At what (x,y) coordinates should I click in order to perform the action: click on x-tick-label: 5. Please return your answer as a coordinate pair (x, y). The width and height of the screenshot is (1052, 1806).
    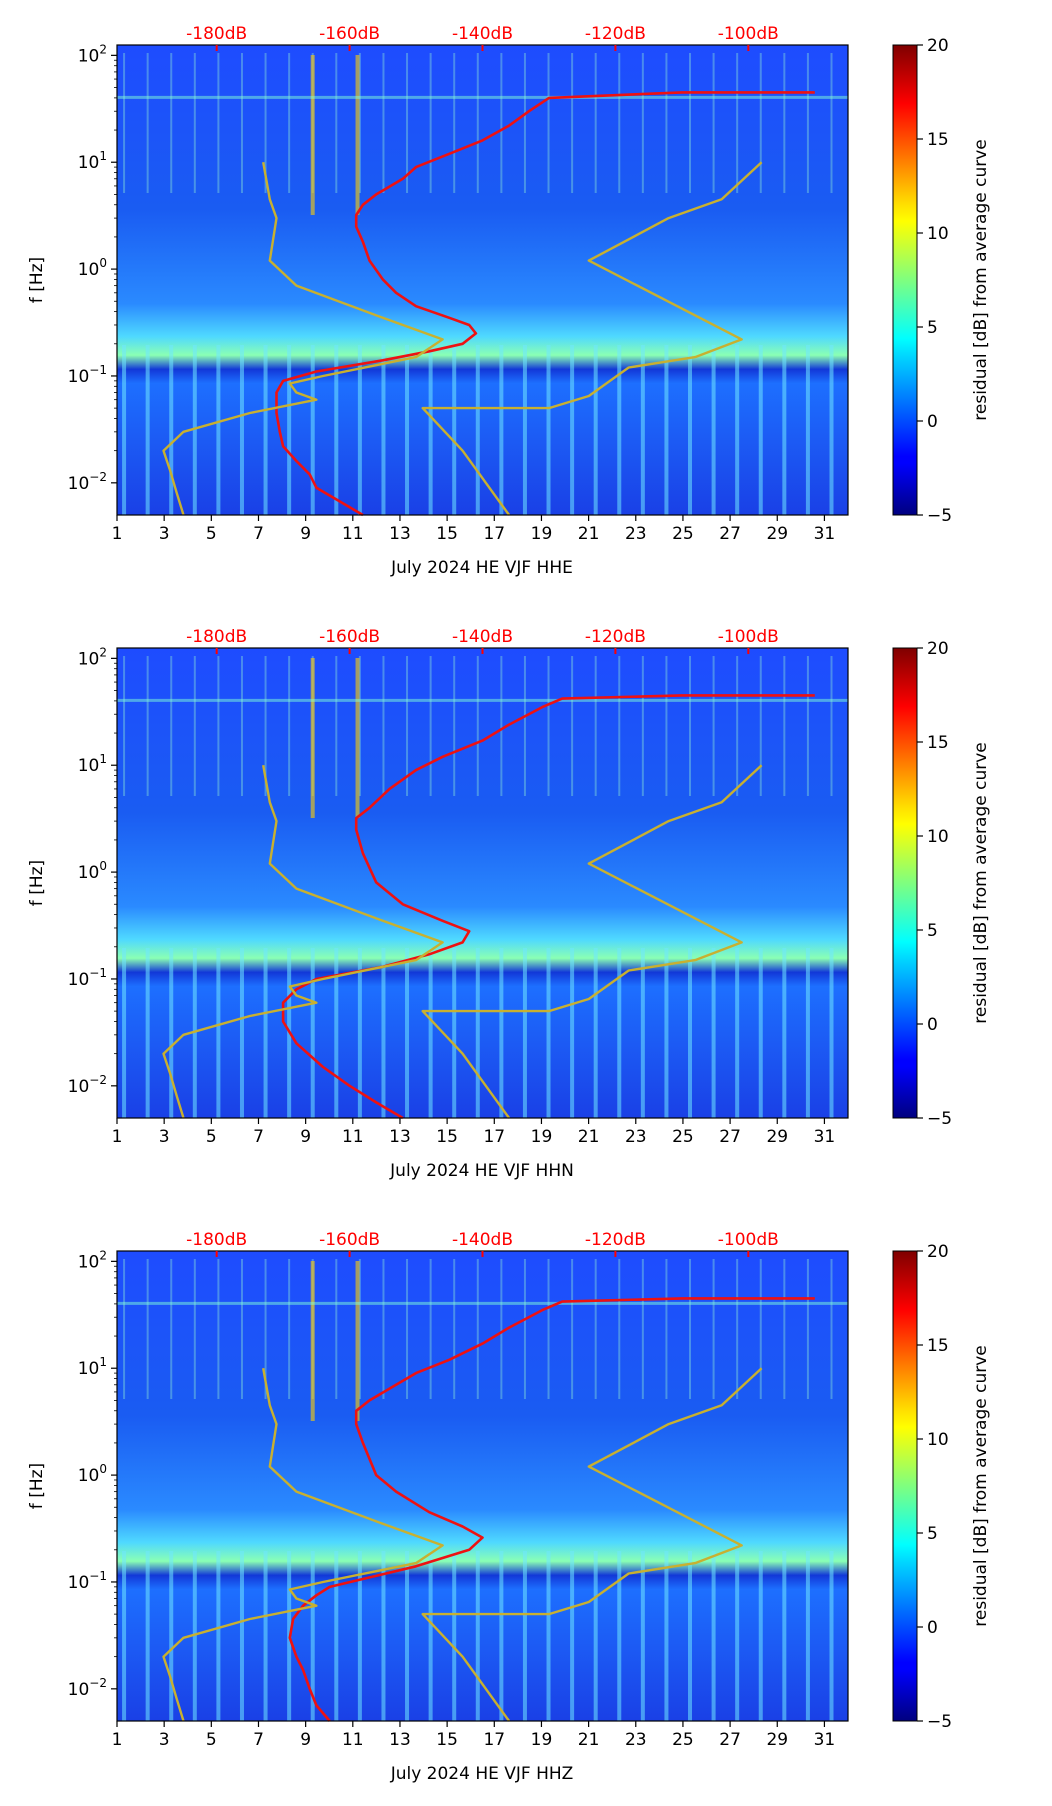
    Looking at the image, I should click on (211, 534).